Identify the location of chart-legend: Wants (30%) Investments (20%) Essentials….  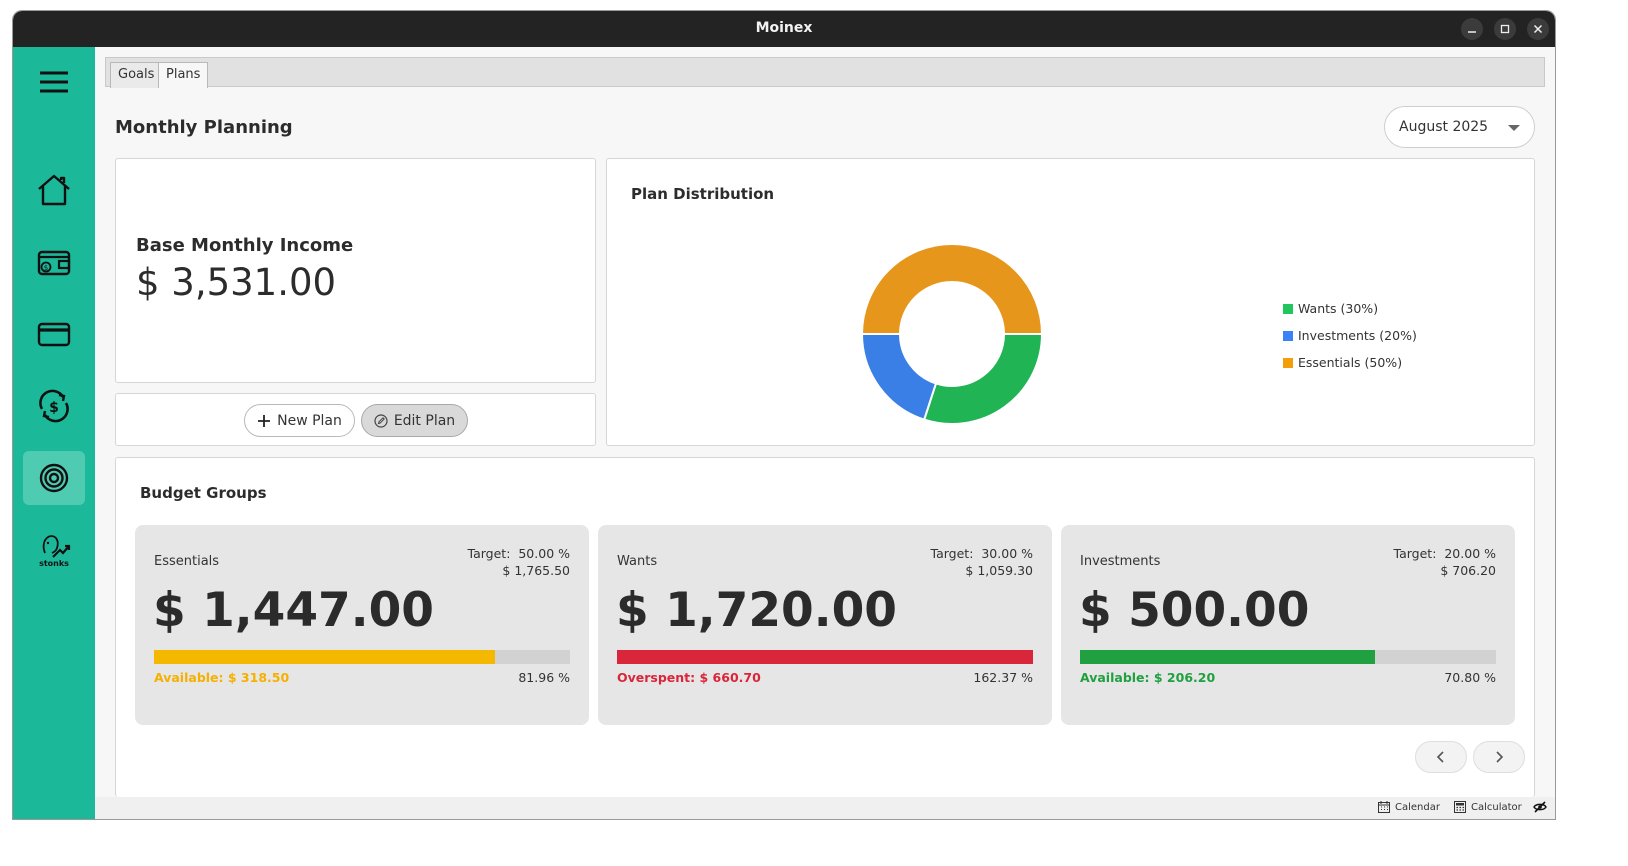
(1350, 335).